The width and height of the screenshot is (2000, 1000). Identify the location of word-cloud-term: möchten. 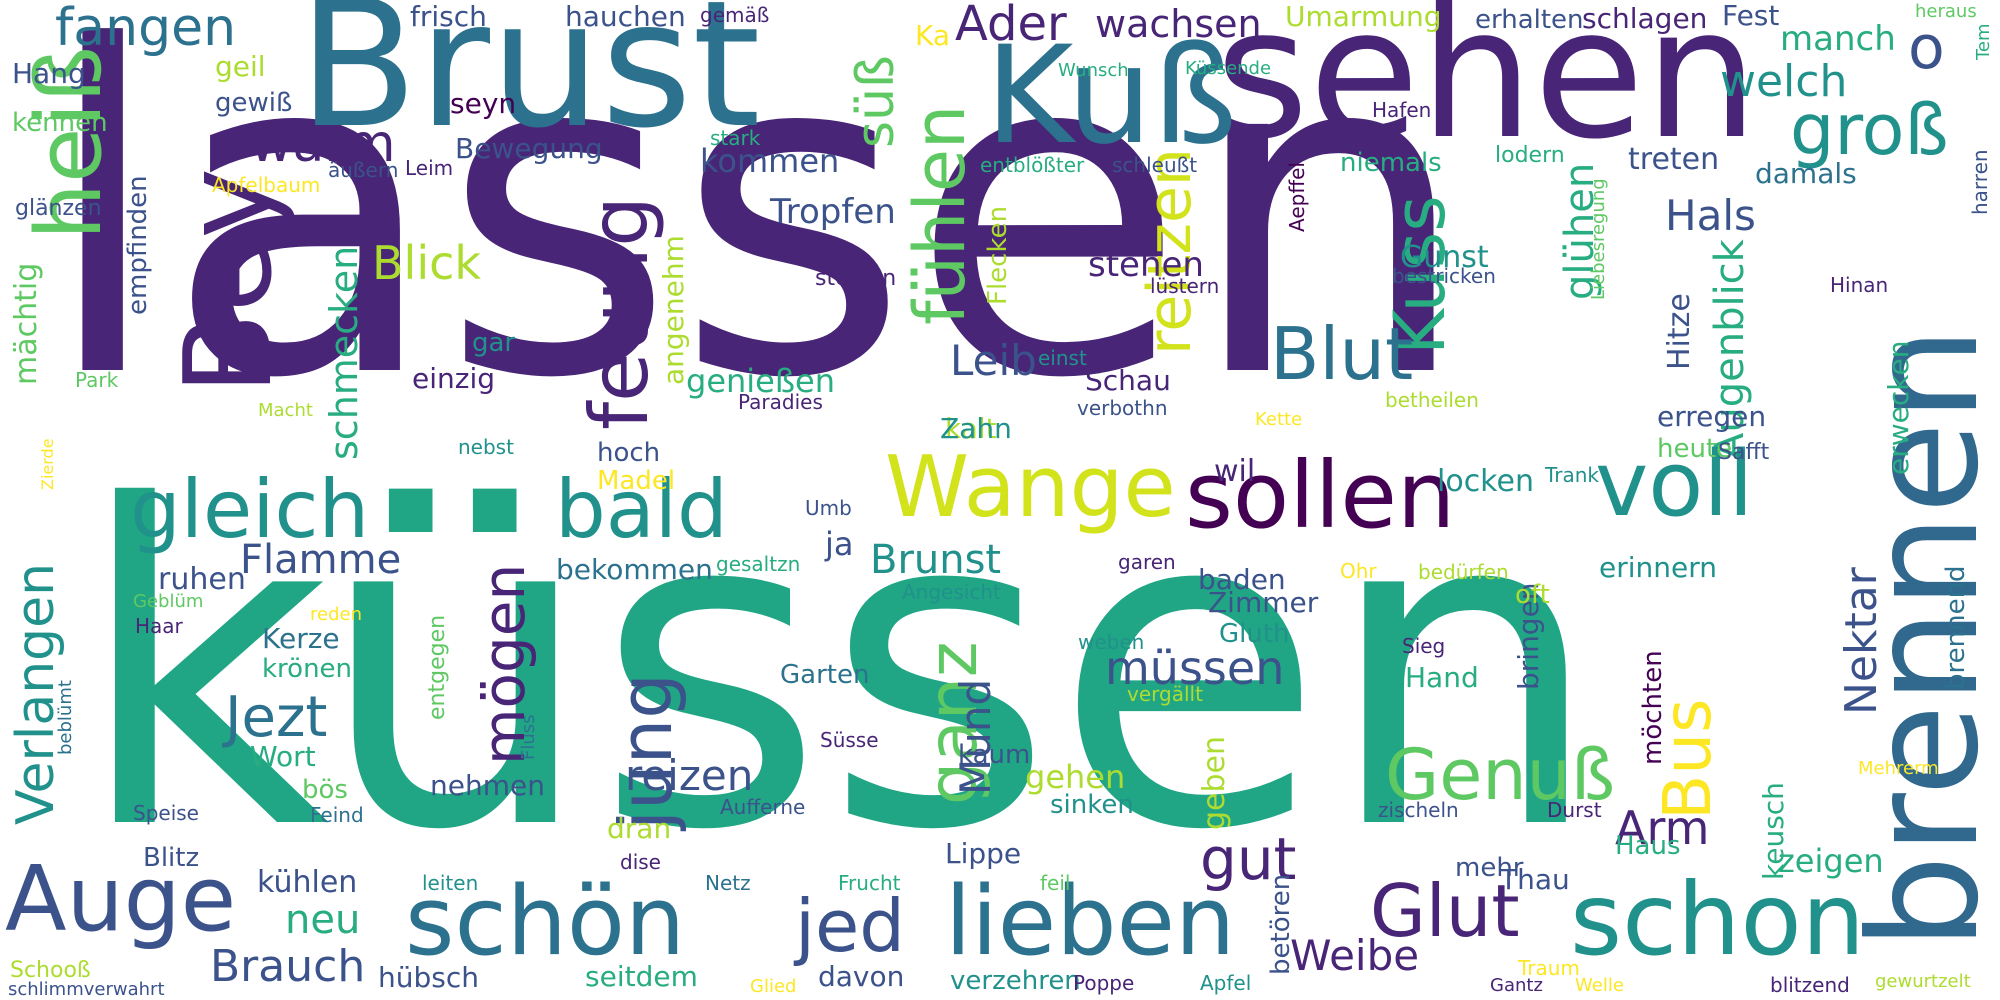
(1653, 707).